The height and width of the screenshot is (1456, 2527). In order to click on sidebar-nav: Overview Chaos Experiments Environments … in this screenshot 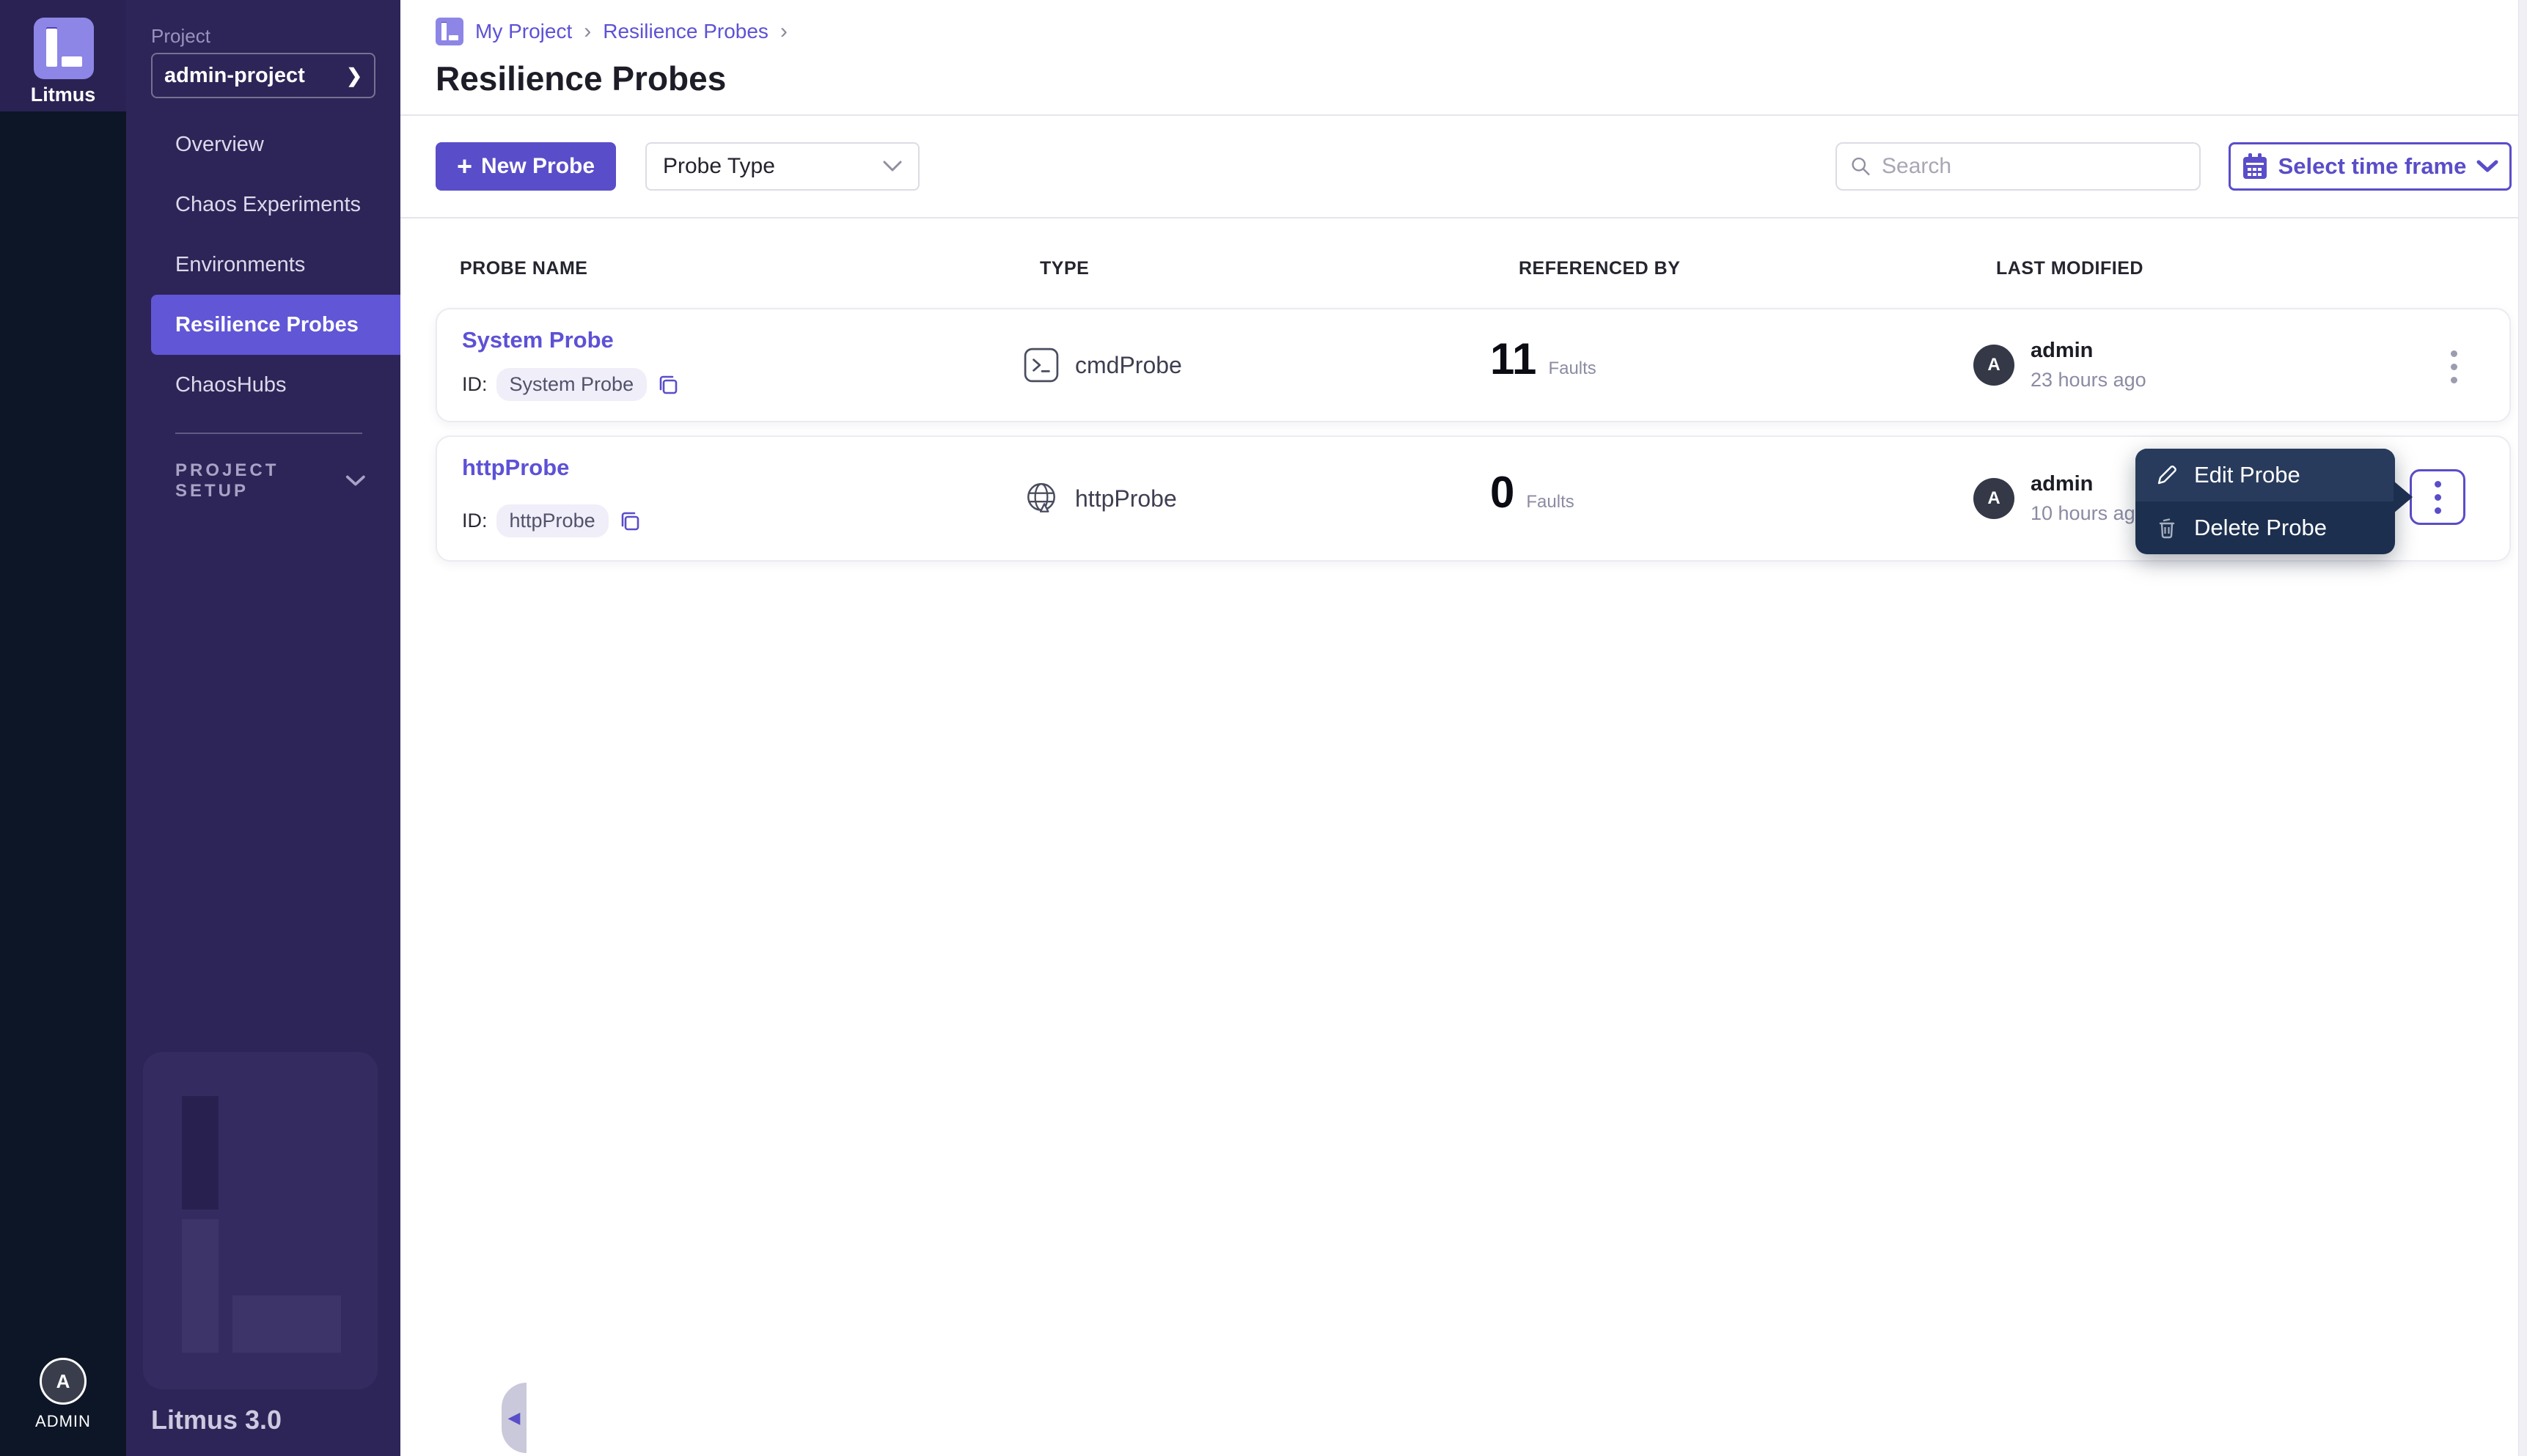, I will do `click(263, 264)`.